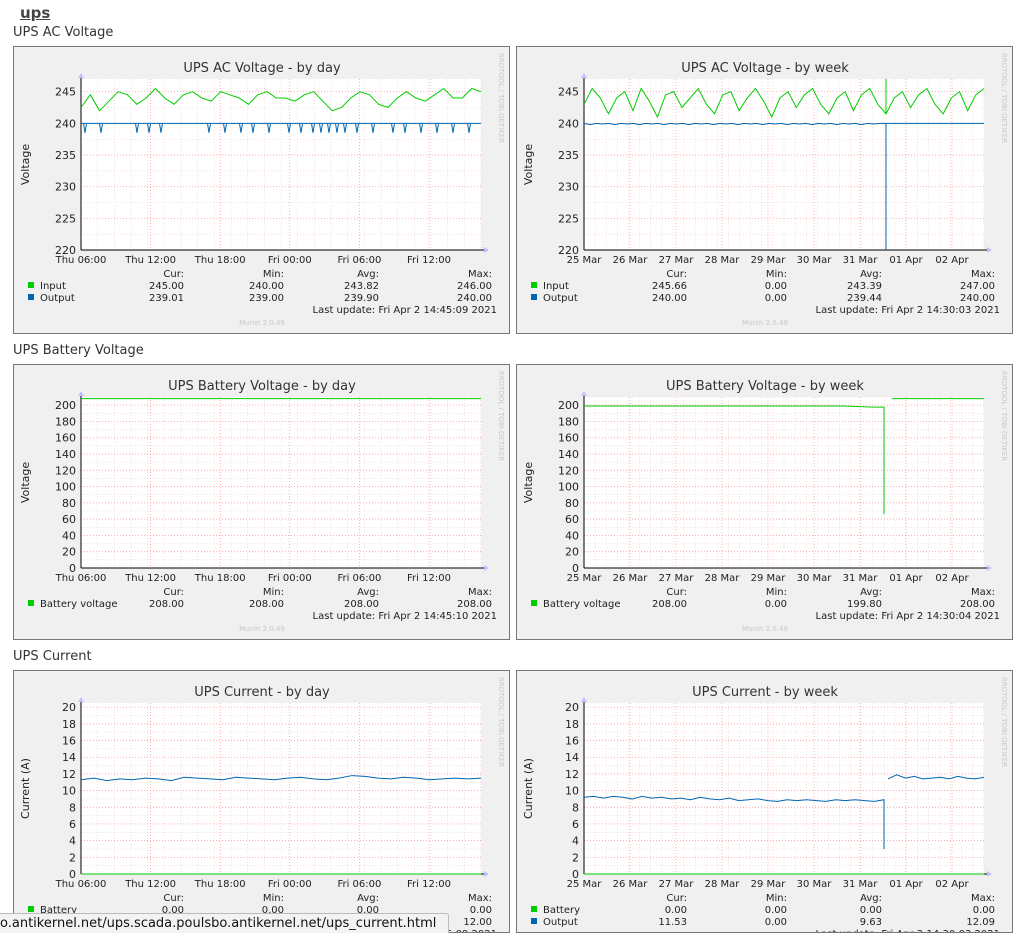  I want to click on series-line-battery-voltage, so click(784, 456).